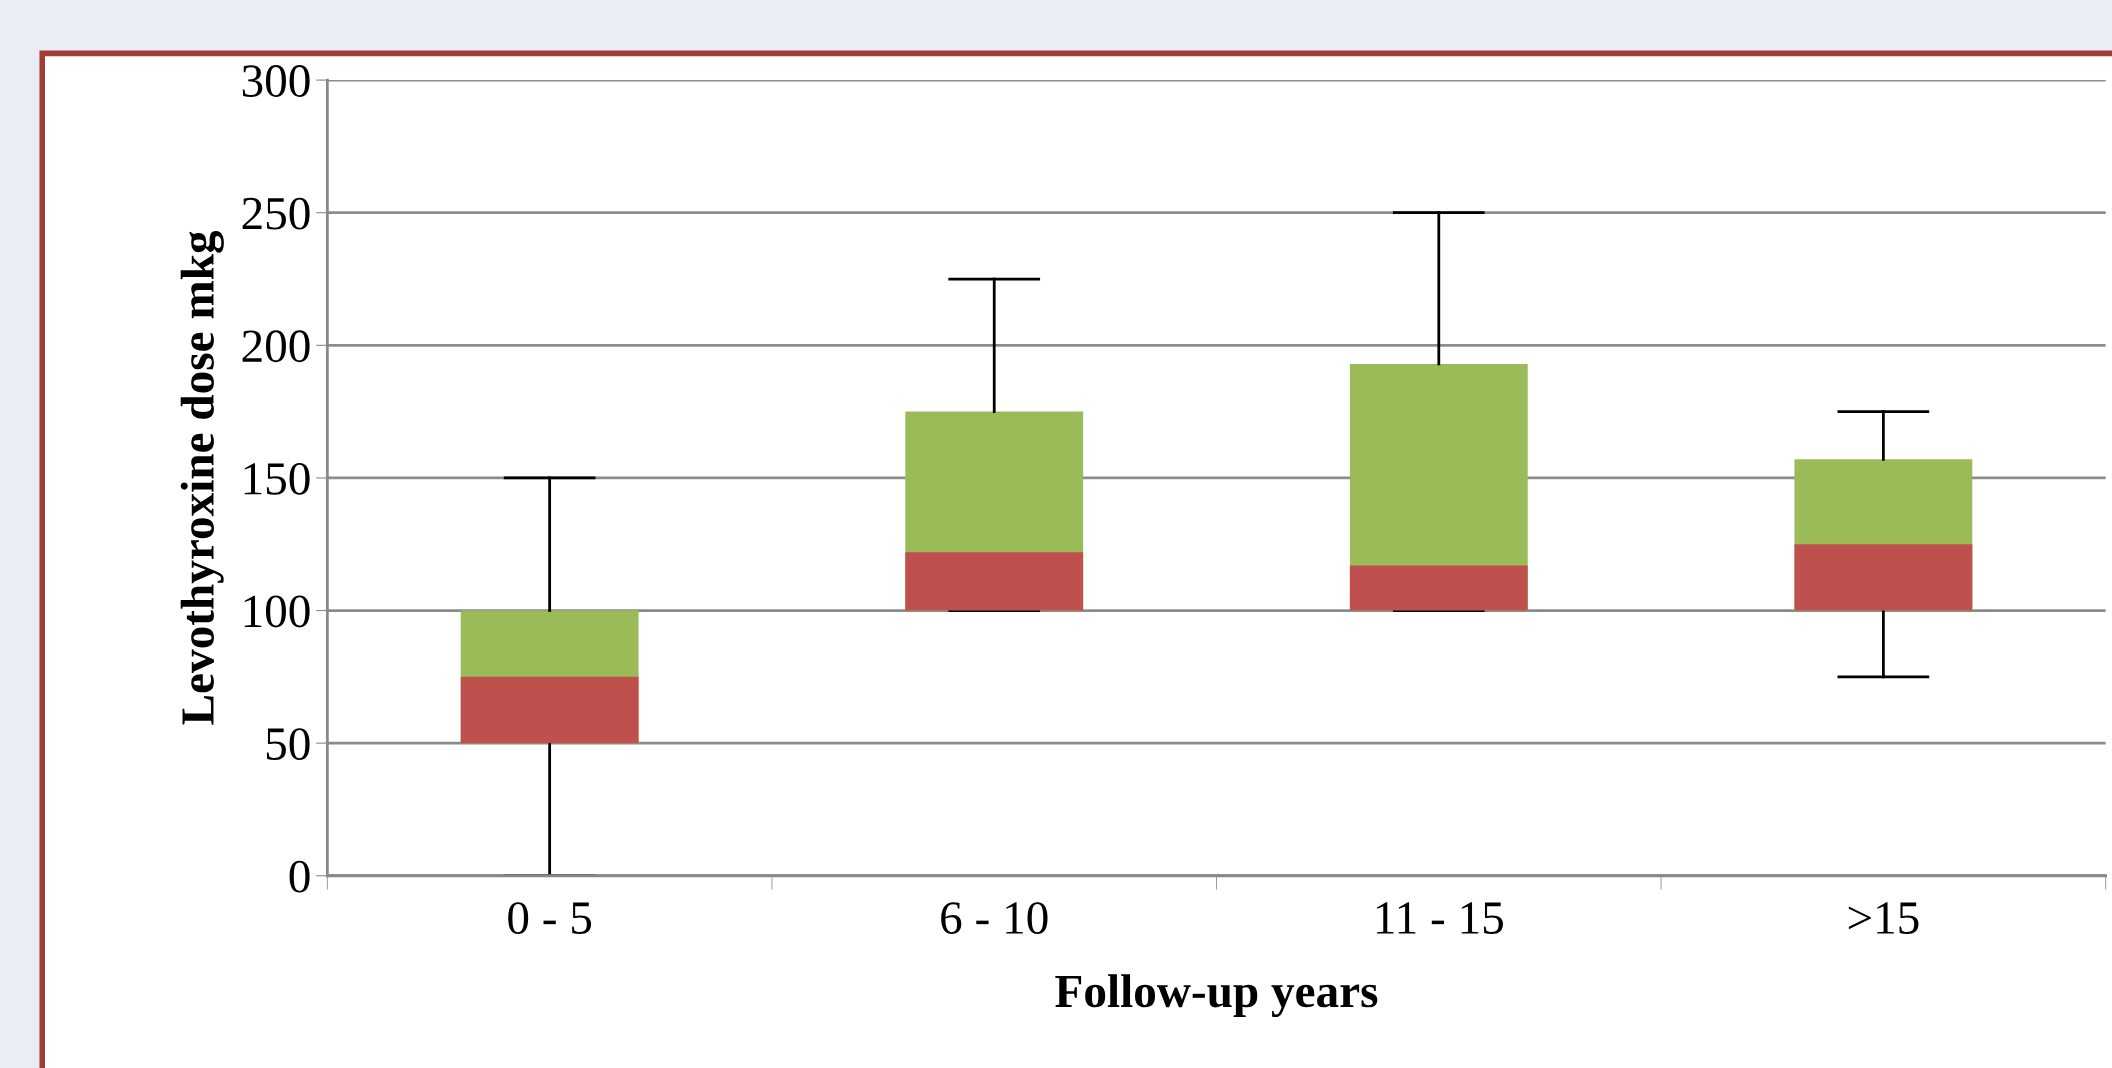 Image resolution: width=2112 pixels, height=1068 pixels. Describe the element at coordinates (276, 346) in the screenshot. I see `y-tick-label: 200` at that location.